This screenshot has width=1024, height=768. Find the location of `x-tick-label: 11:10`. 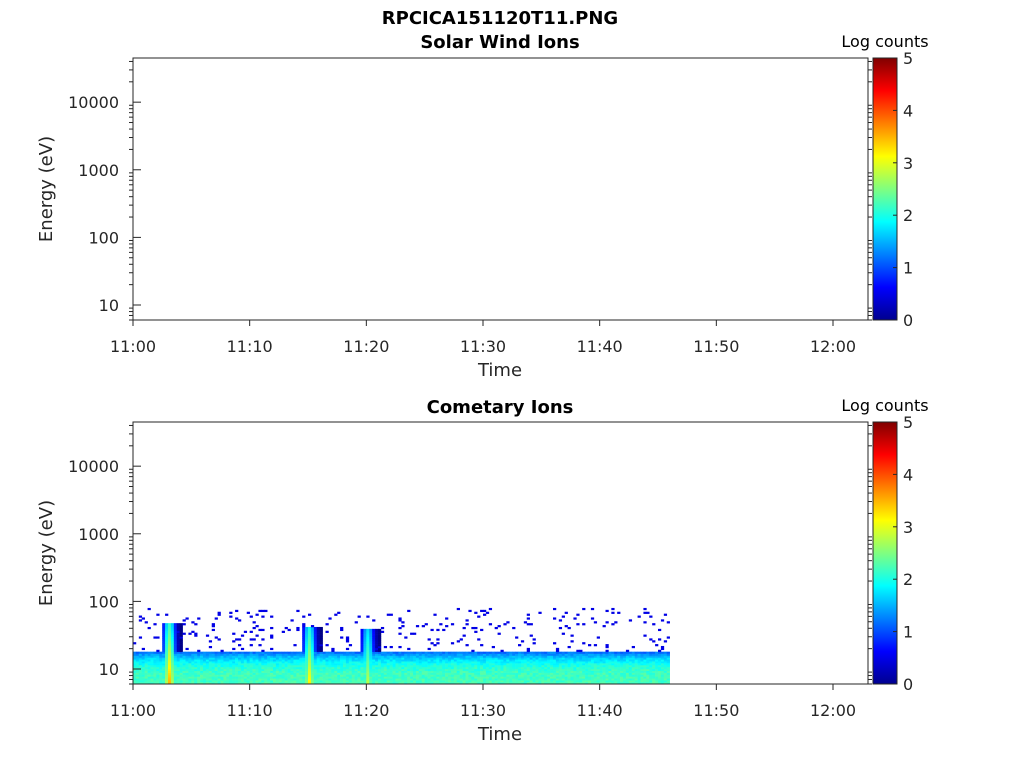

x-tick-label: 11:10 is located at coordinates (250, 710).